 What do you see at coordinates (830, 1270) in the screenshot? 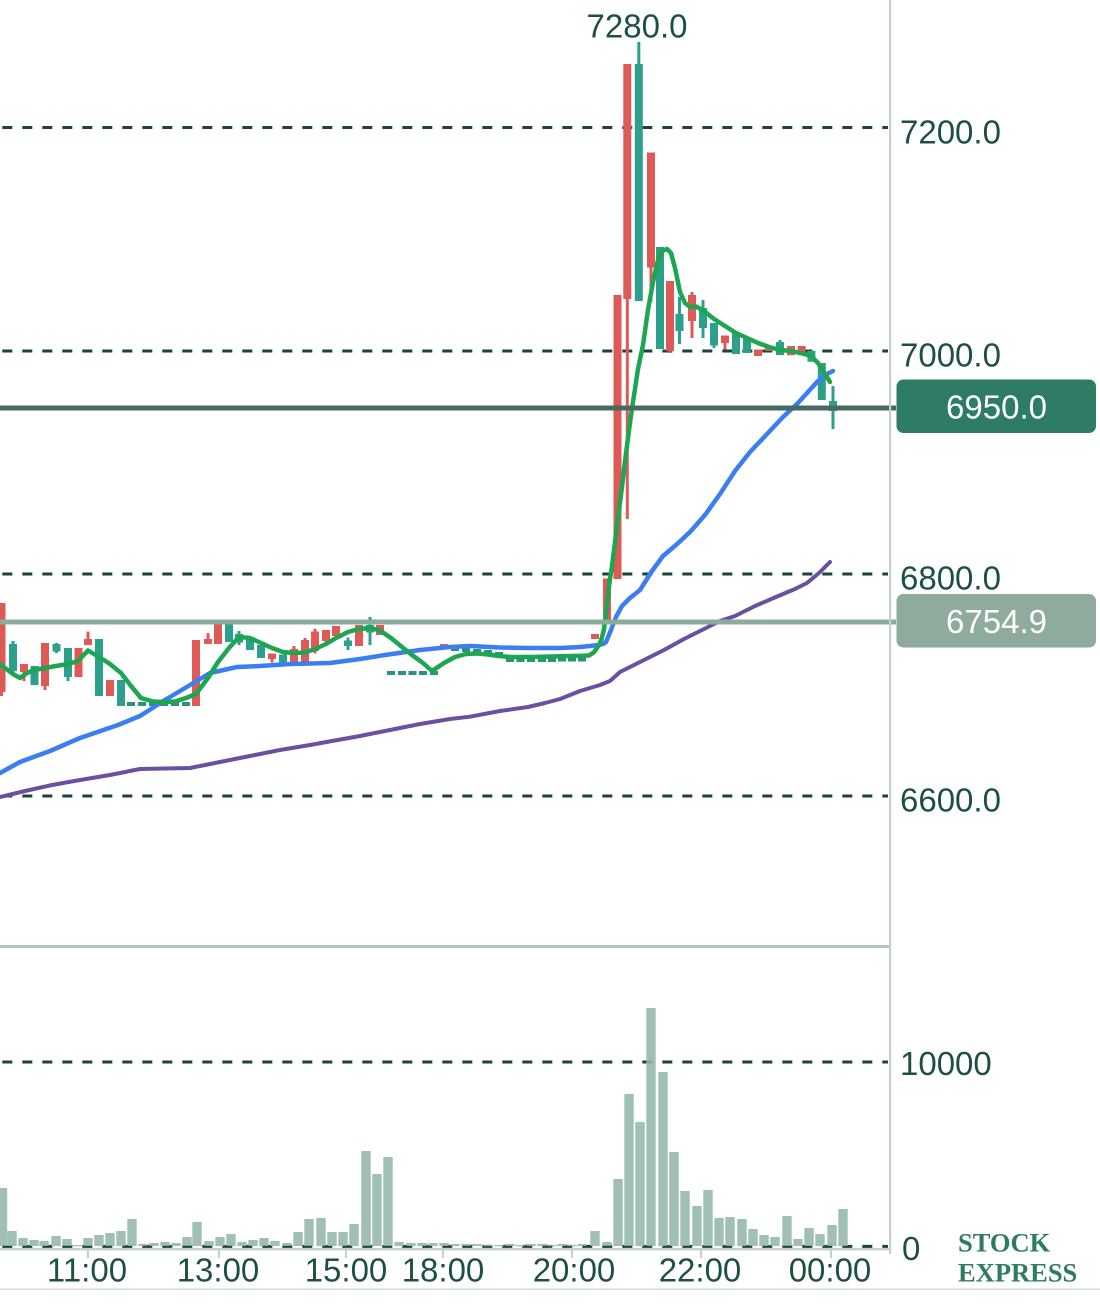
I see `svg-text: 00:00` at bounding box center [830, 1270].